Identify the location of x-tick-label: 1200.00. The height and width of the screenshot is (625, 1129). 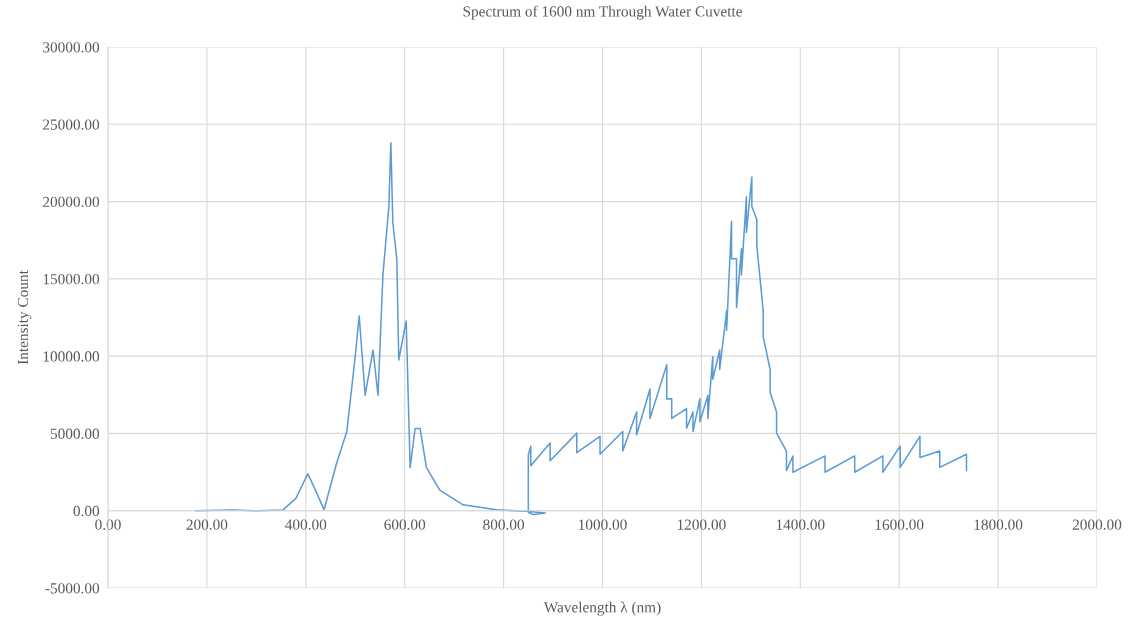
(701, 524).